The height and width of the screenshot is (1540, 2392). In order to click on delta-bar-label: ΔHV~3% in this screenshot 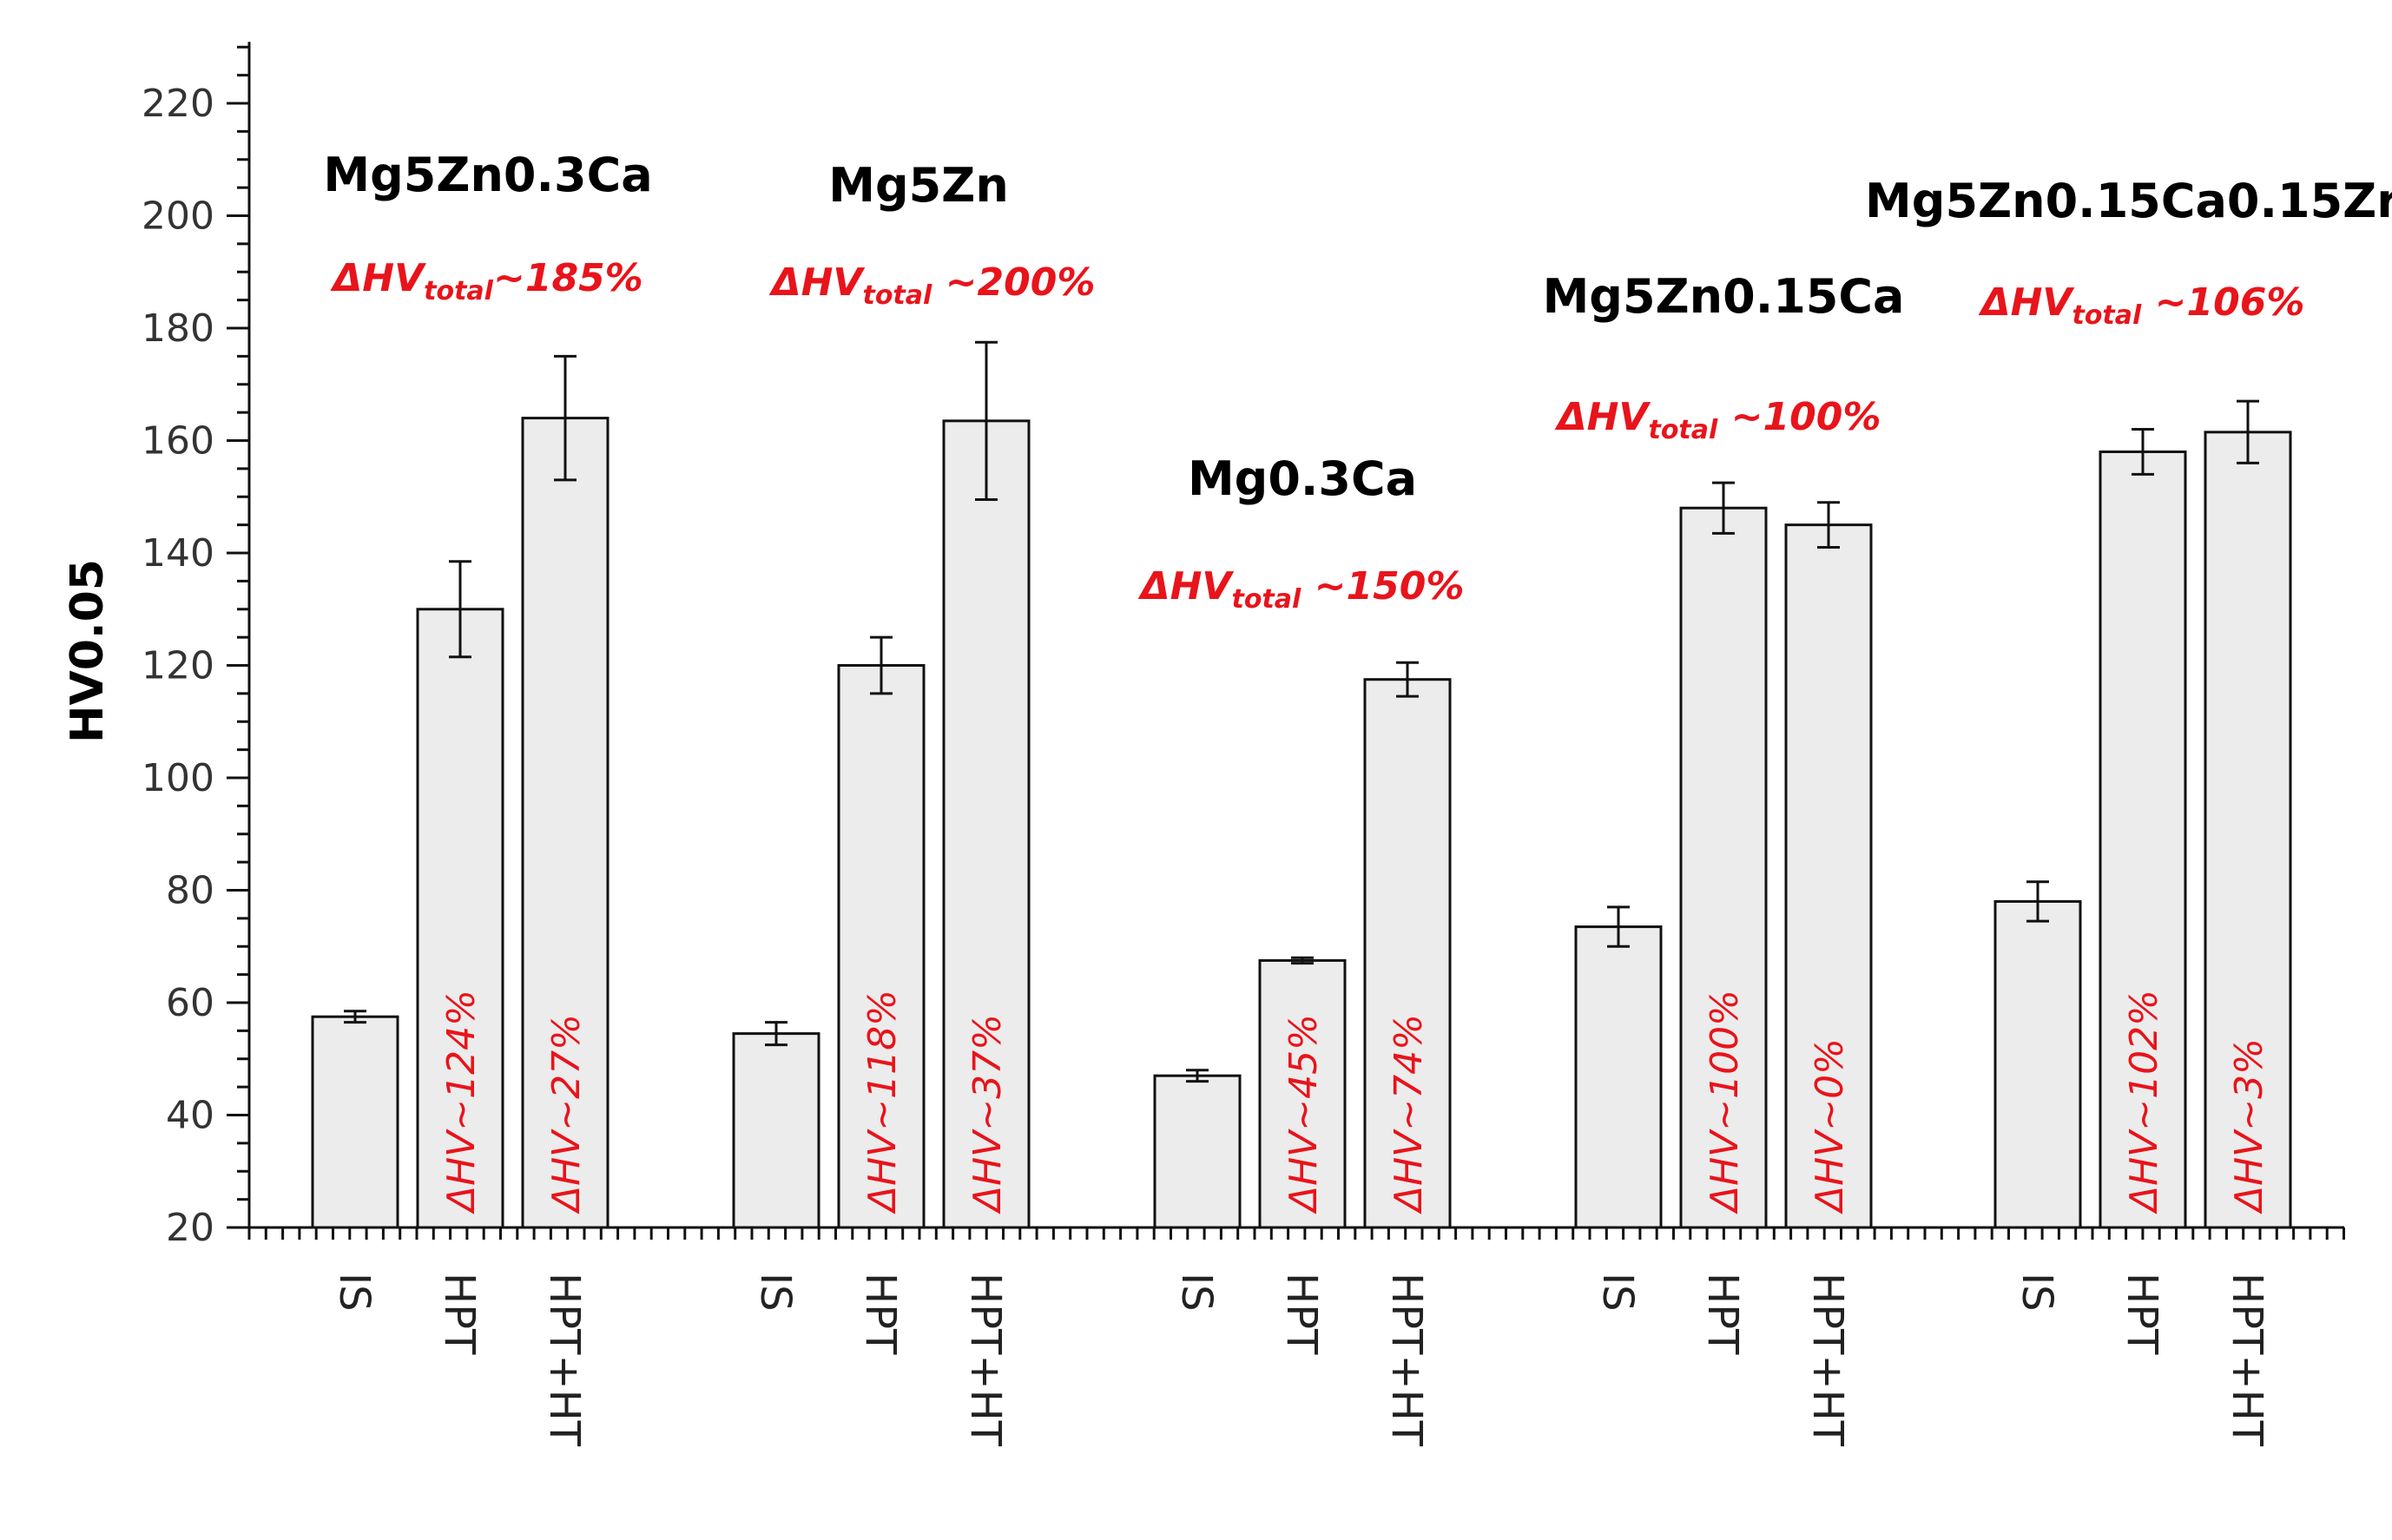, I will do `click(2249, 1126)`.